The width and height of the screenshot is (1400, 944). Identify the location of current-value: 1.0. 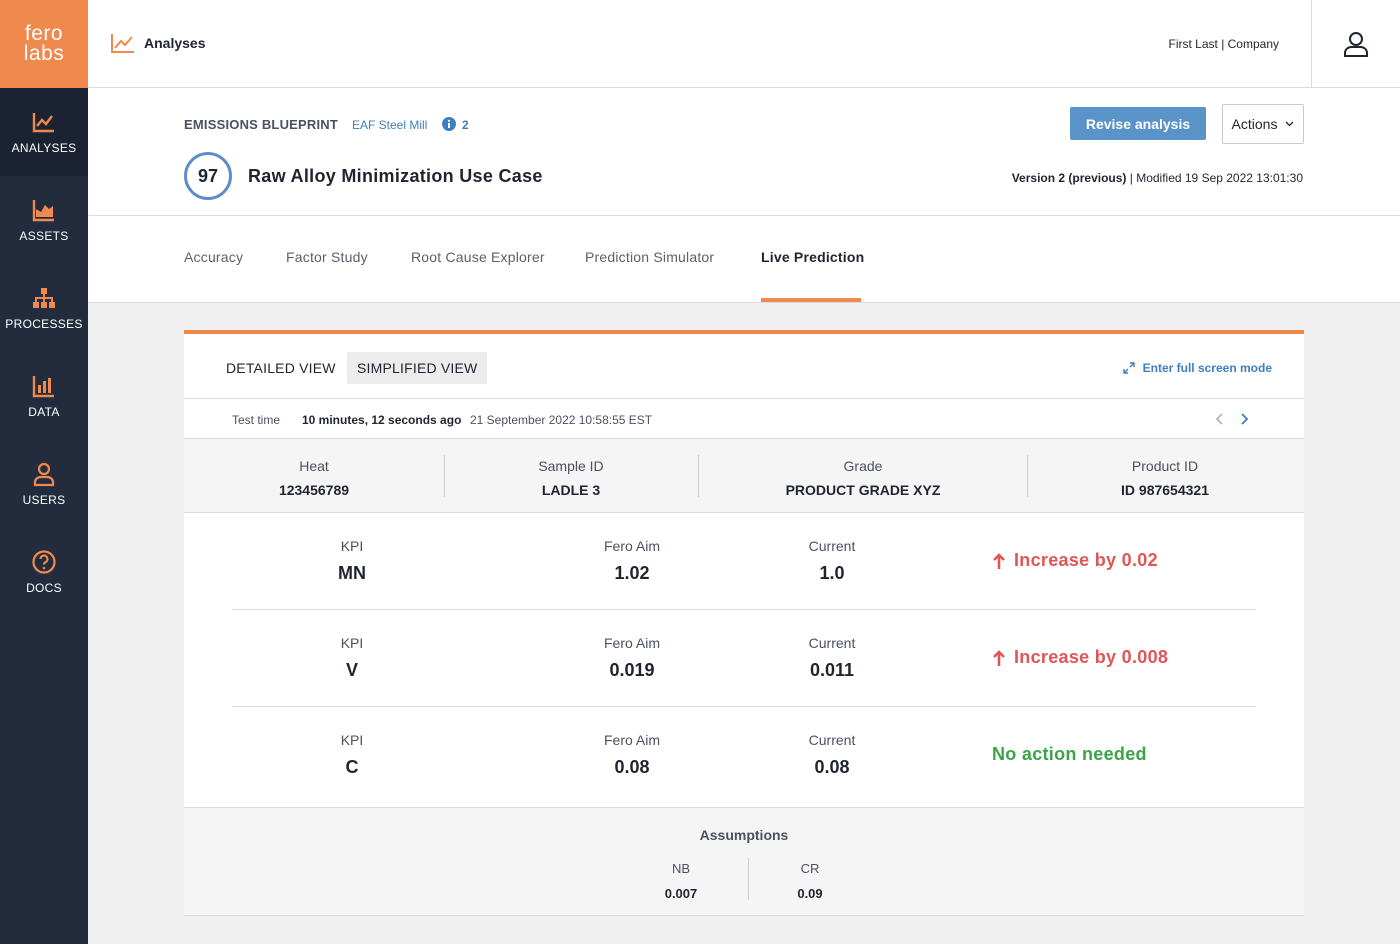
(832, 573).